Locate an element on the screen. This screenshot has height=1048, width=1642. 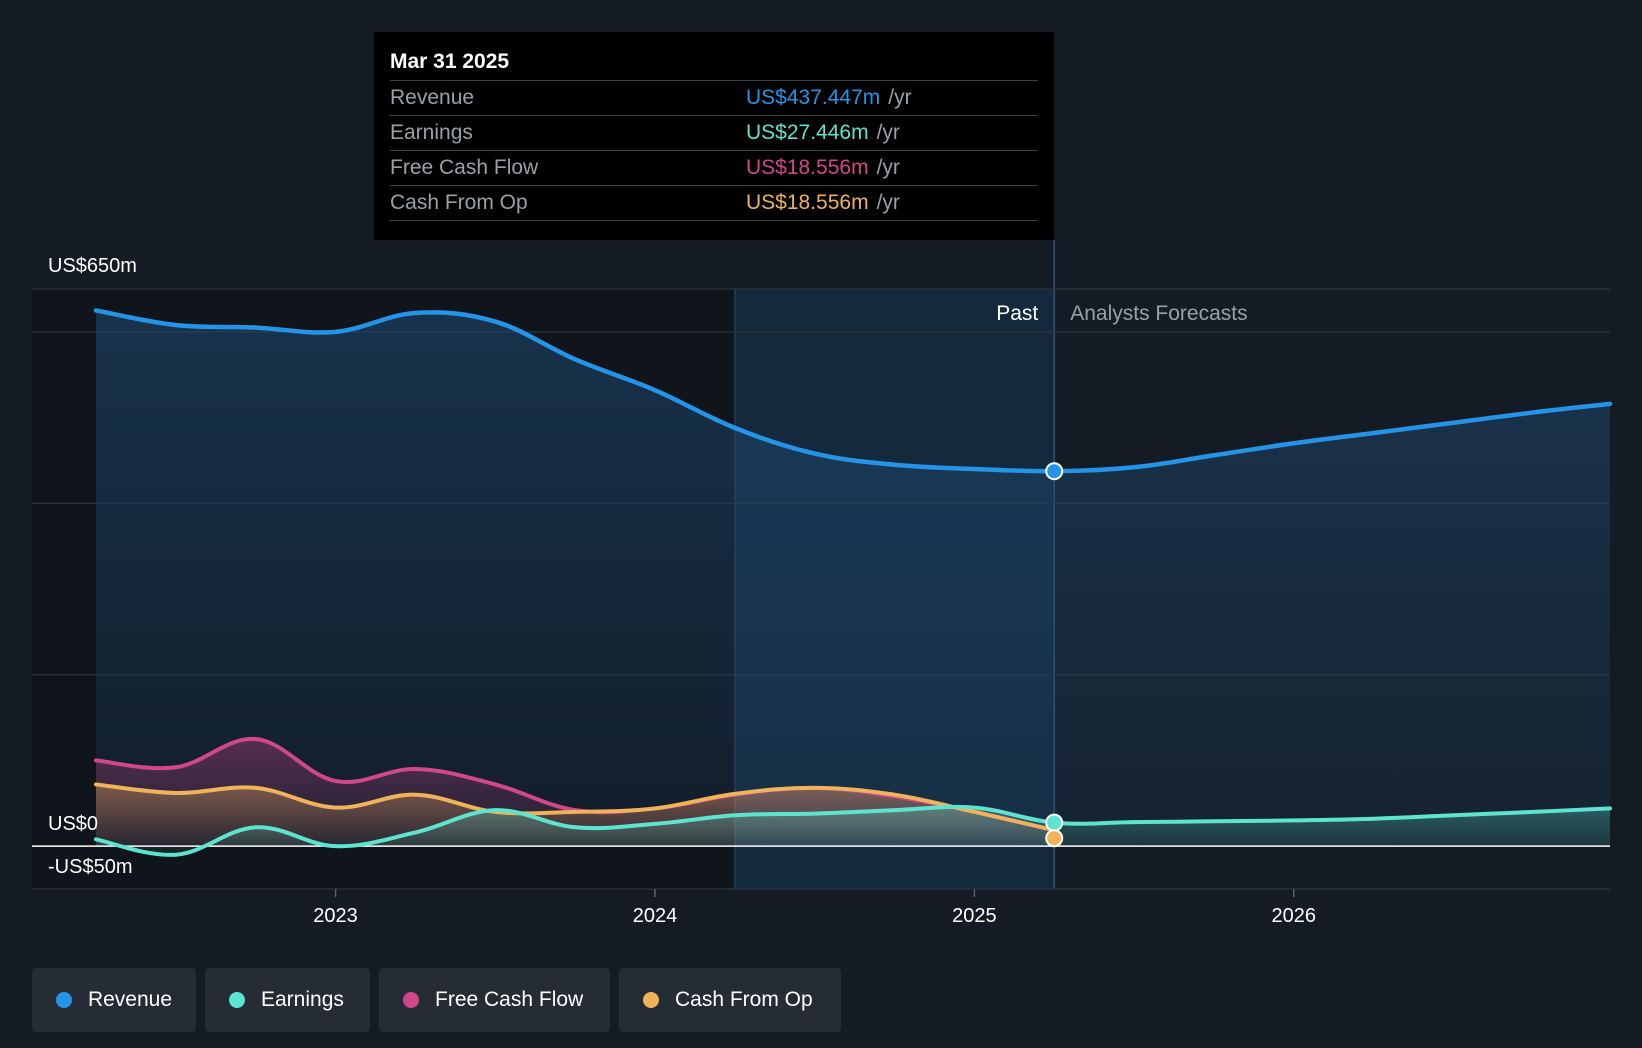
cash-from-op-dot-icon is located at coordinates (651, 1000).